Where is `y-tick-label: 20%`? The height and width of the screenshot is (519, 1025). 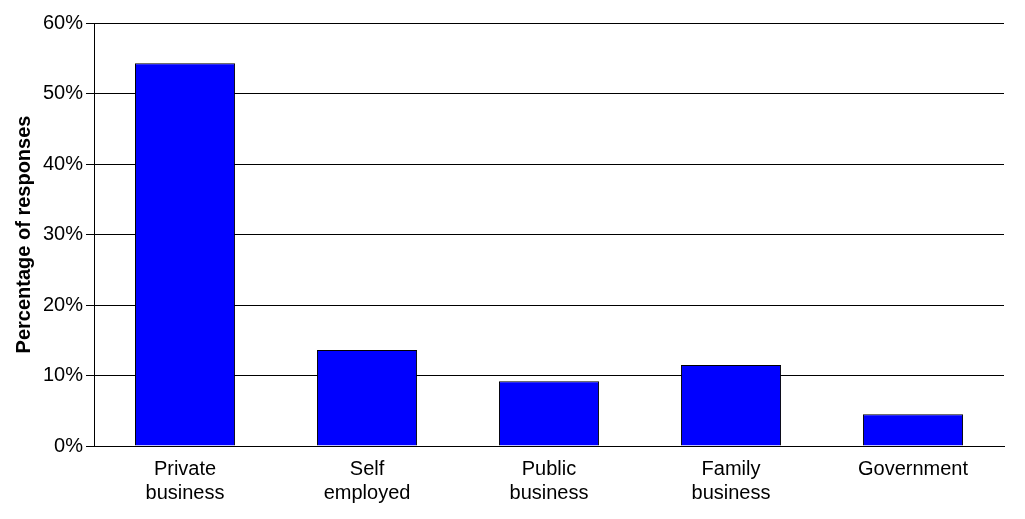
y-tick-label: 20% is located at coordinates (63, 303).